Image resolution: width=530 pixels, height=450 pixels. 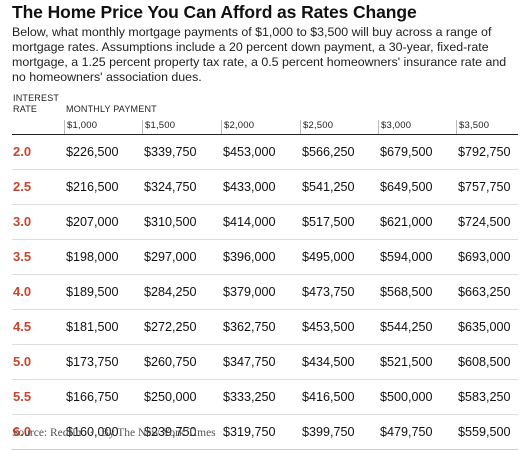 I want to click on credit-text: By The New York Times, so click(x=158, y=433).